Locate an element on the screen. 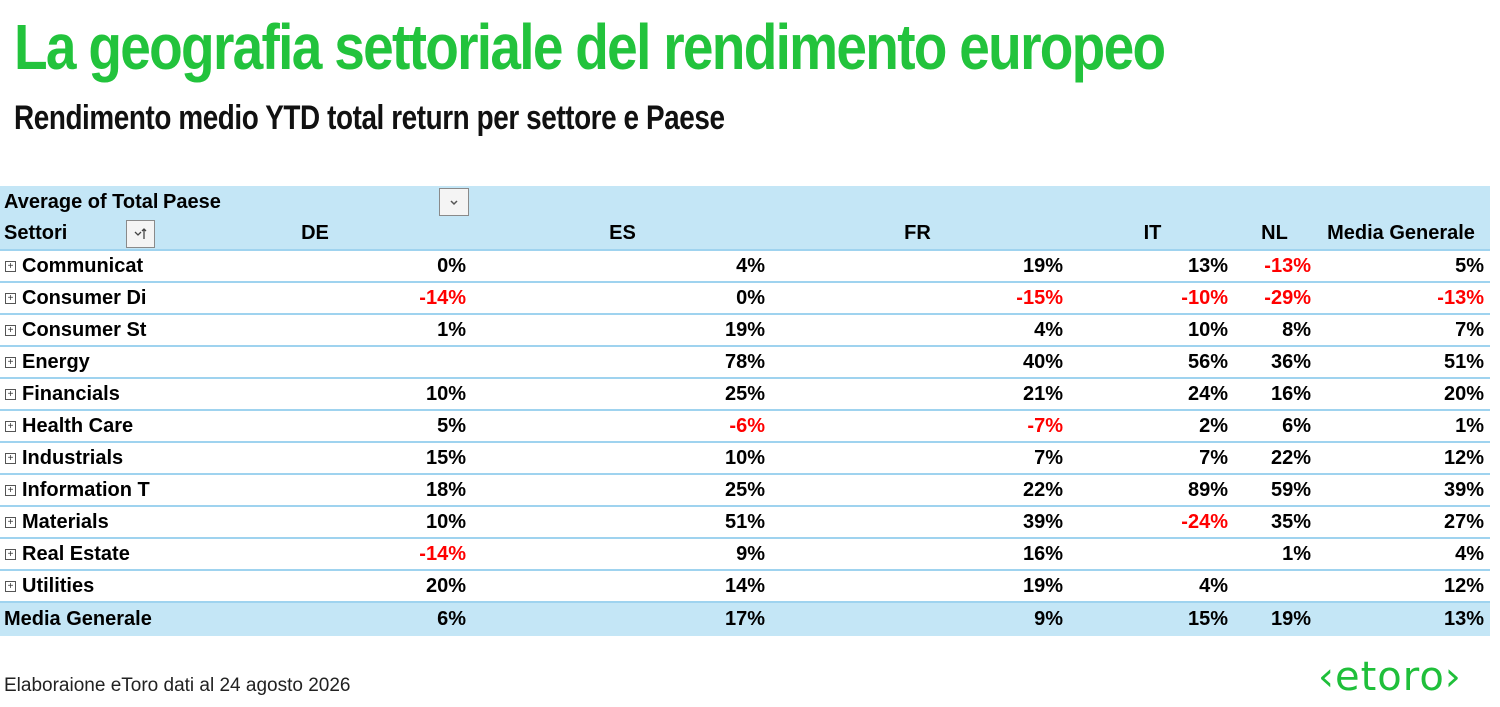  table-cell: 15% is located at coordinates (445, 457).